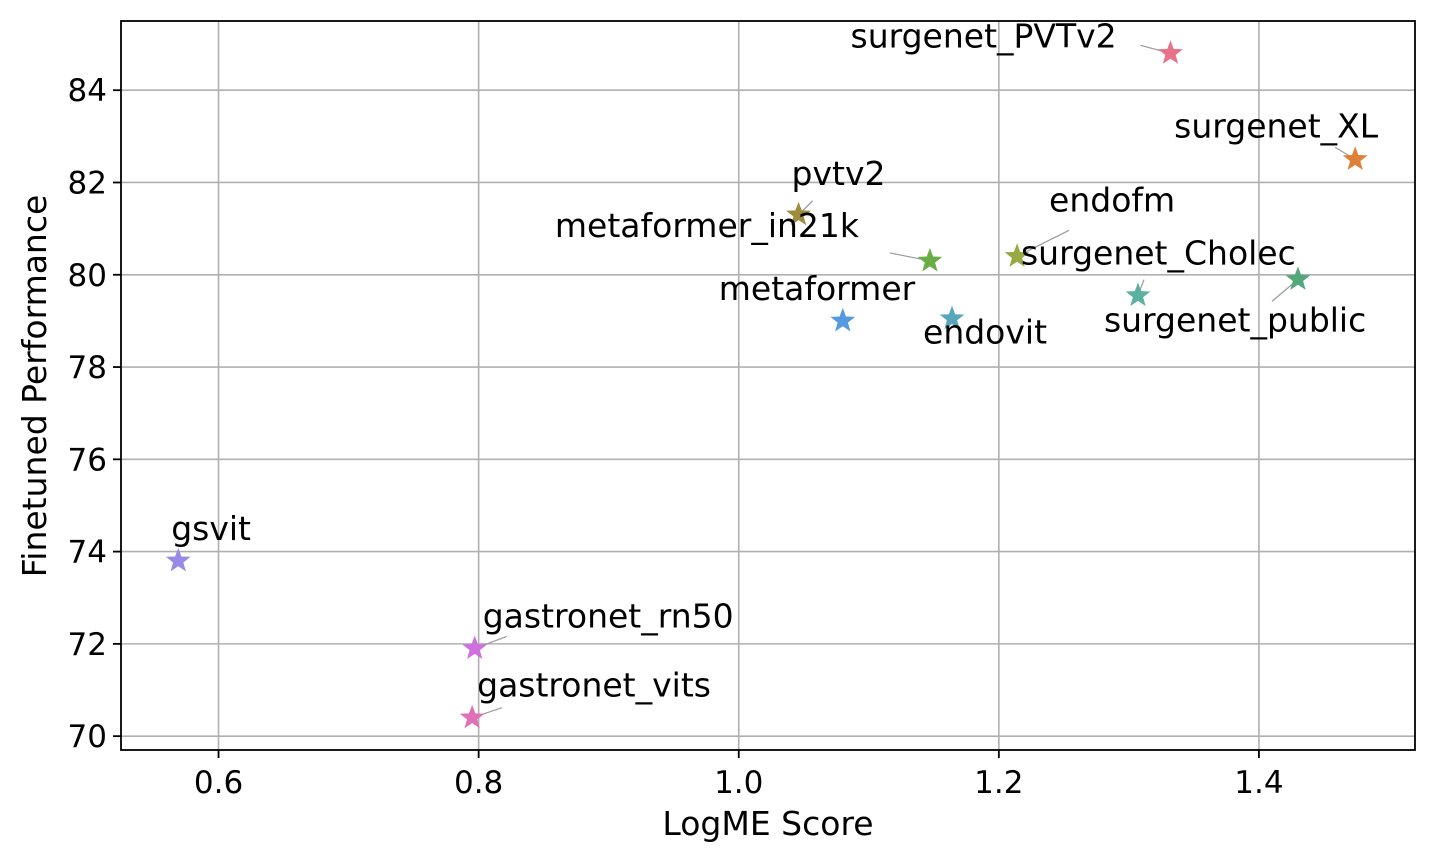 The image size is (1432, 860). I want to click on star-marker-surgenet_XL, so click(1355, 158).